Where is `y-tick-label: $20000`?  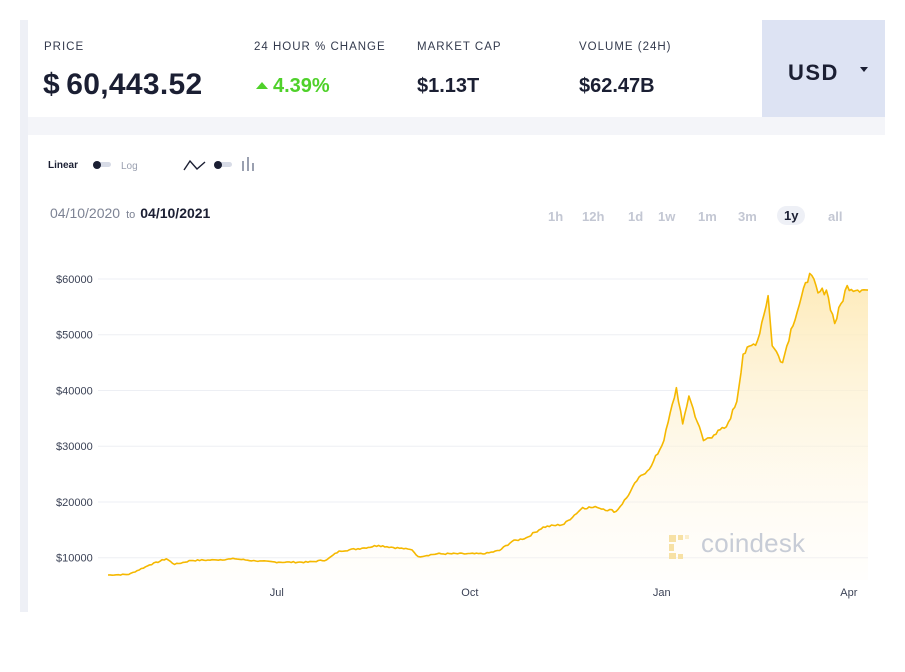 y-tick-label: $20000 is located at coordinates (74, 503).